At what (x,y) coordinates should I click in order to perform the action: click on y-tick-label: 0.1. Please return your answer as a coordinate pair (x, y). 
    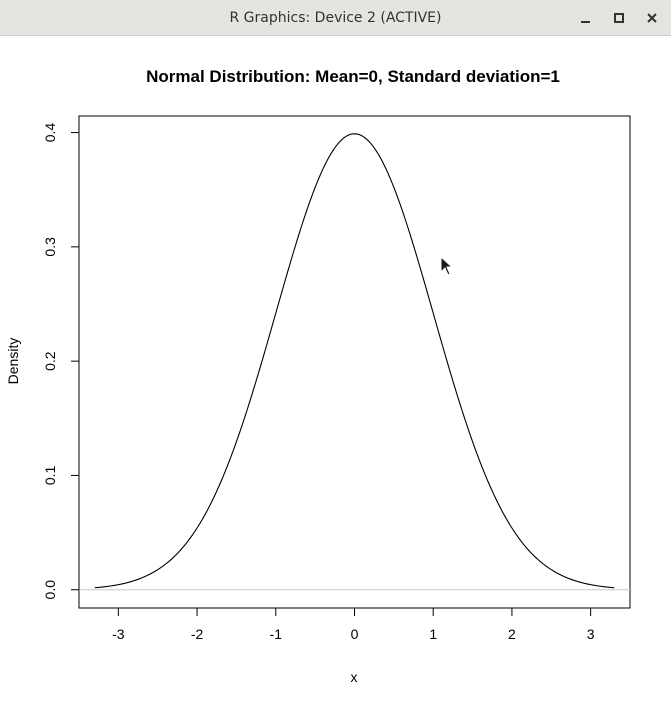
    Looking at the image, I should click on (50, 475).